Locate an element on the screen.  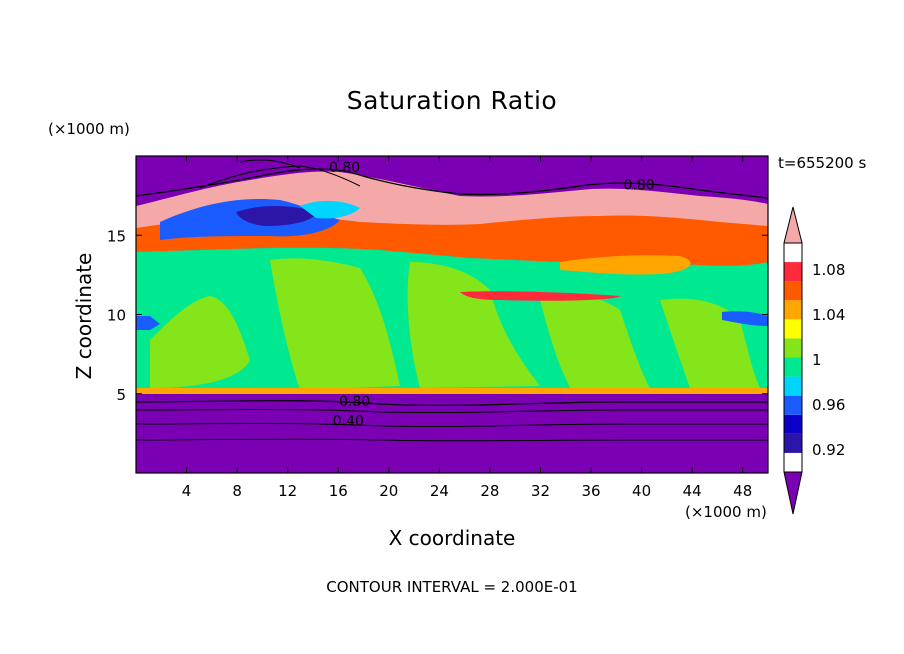
colorbar-bottom-arrow is located at coordinates (793, 493).